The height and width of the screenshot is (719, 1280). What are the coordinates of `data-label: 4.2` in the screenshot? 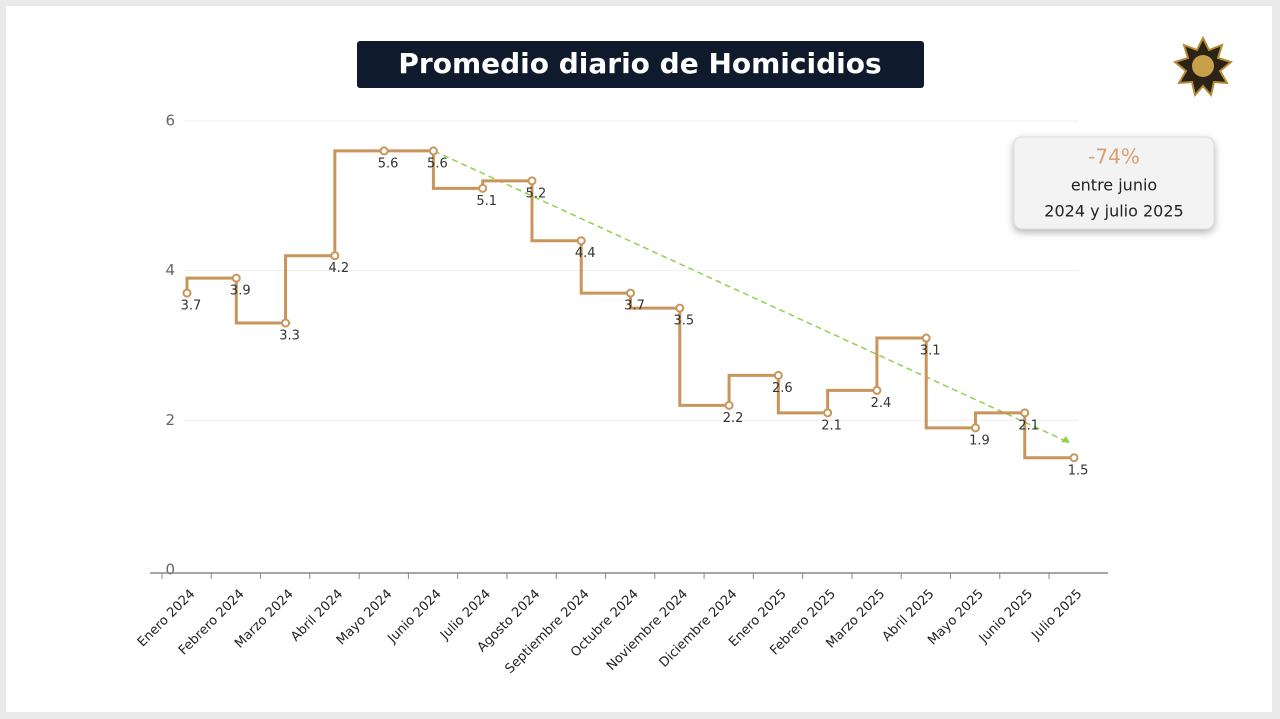 It's located at (338, 268).